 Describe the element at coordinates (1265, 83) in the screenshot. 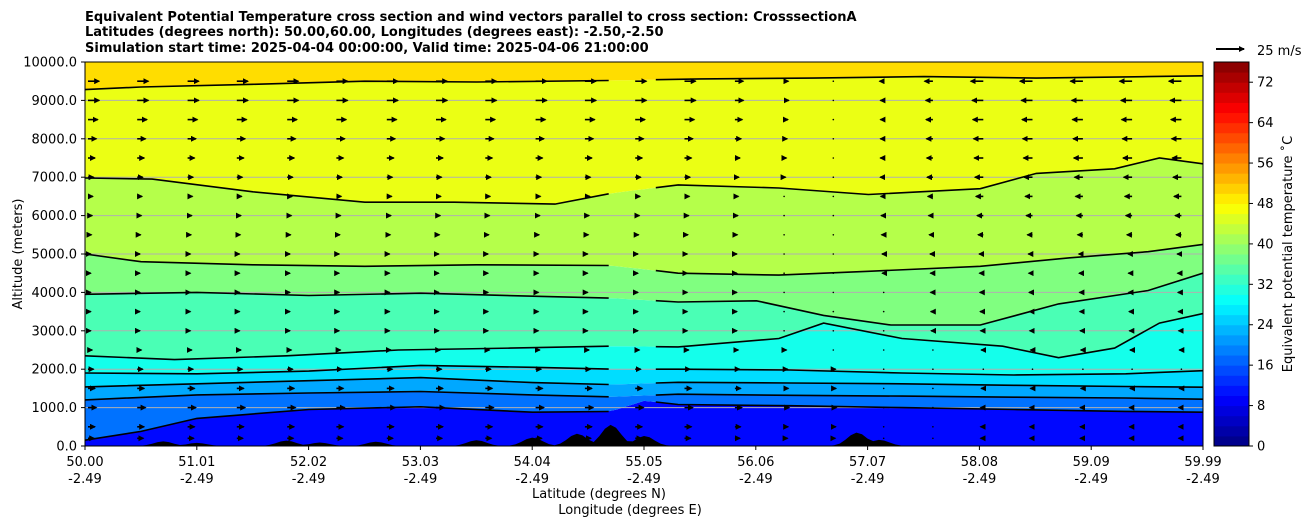

I see `colorbar-tick-label-9: 72` at that location.